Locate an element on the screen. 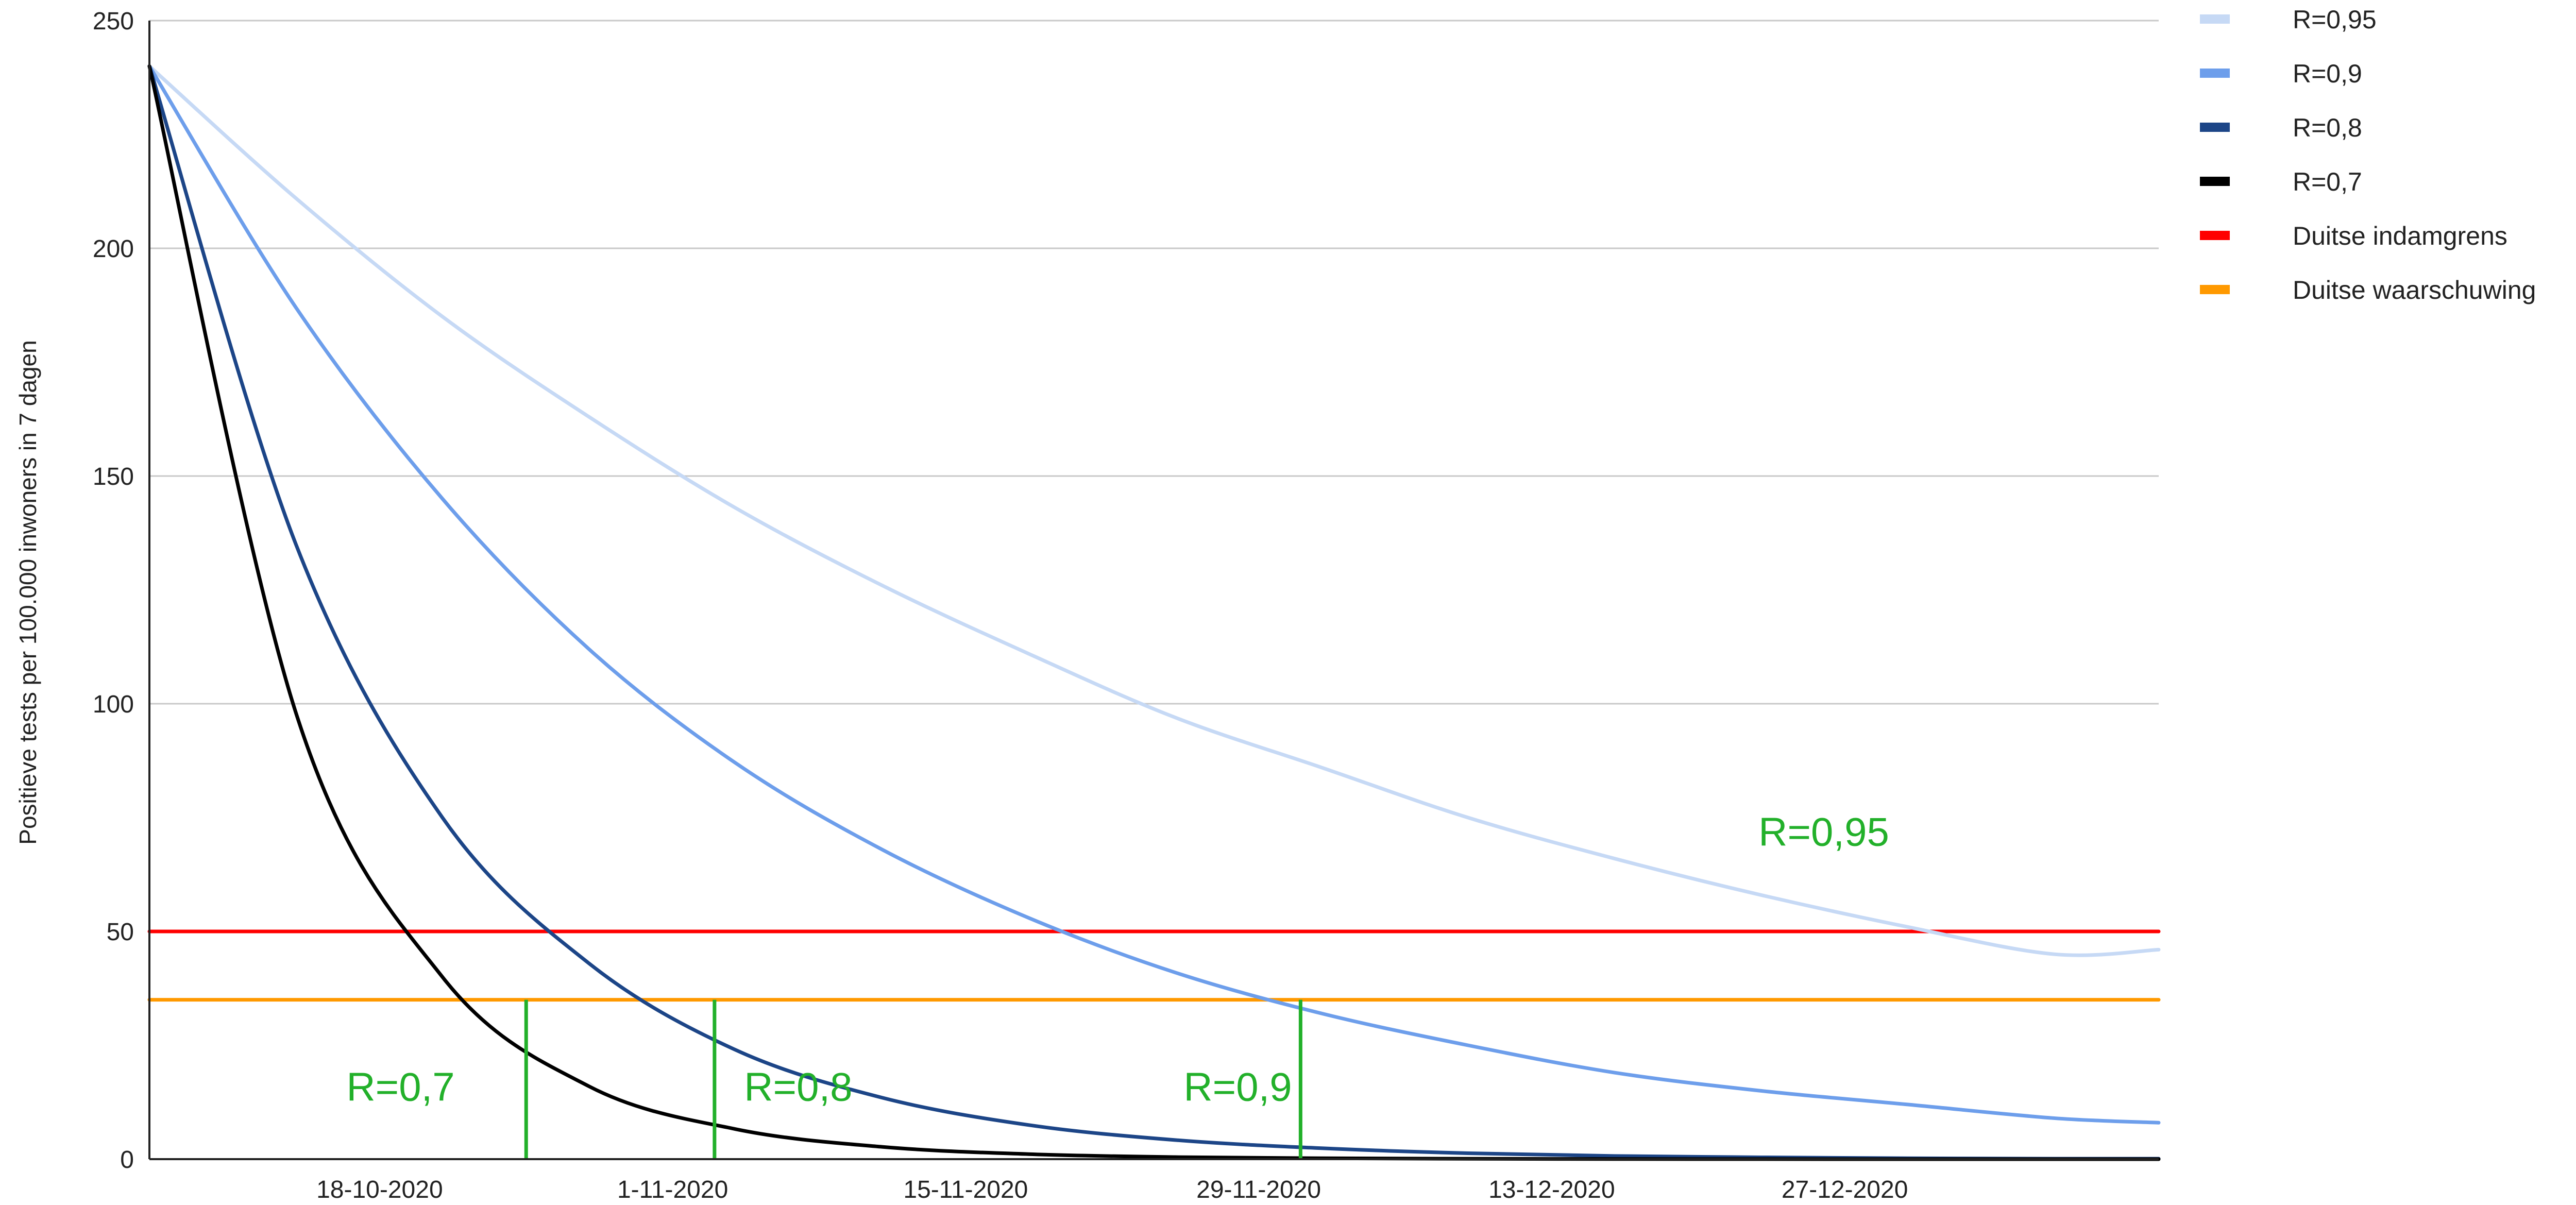 The width and height of the screenshot is (2576, 1205). y-tick-label: 150 is located at coordinates (113, 476).